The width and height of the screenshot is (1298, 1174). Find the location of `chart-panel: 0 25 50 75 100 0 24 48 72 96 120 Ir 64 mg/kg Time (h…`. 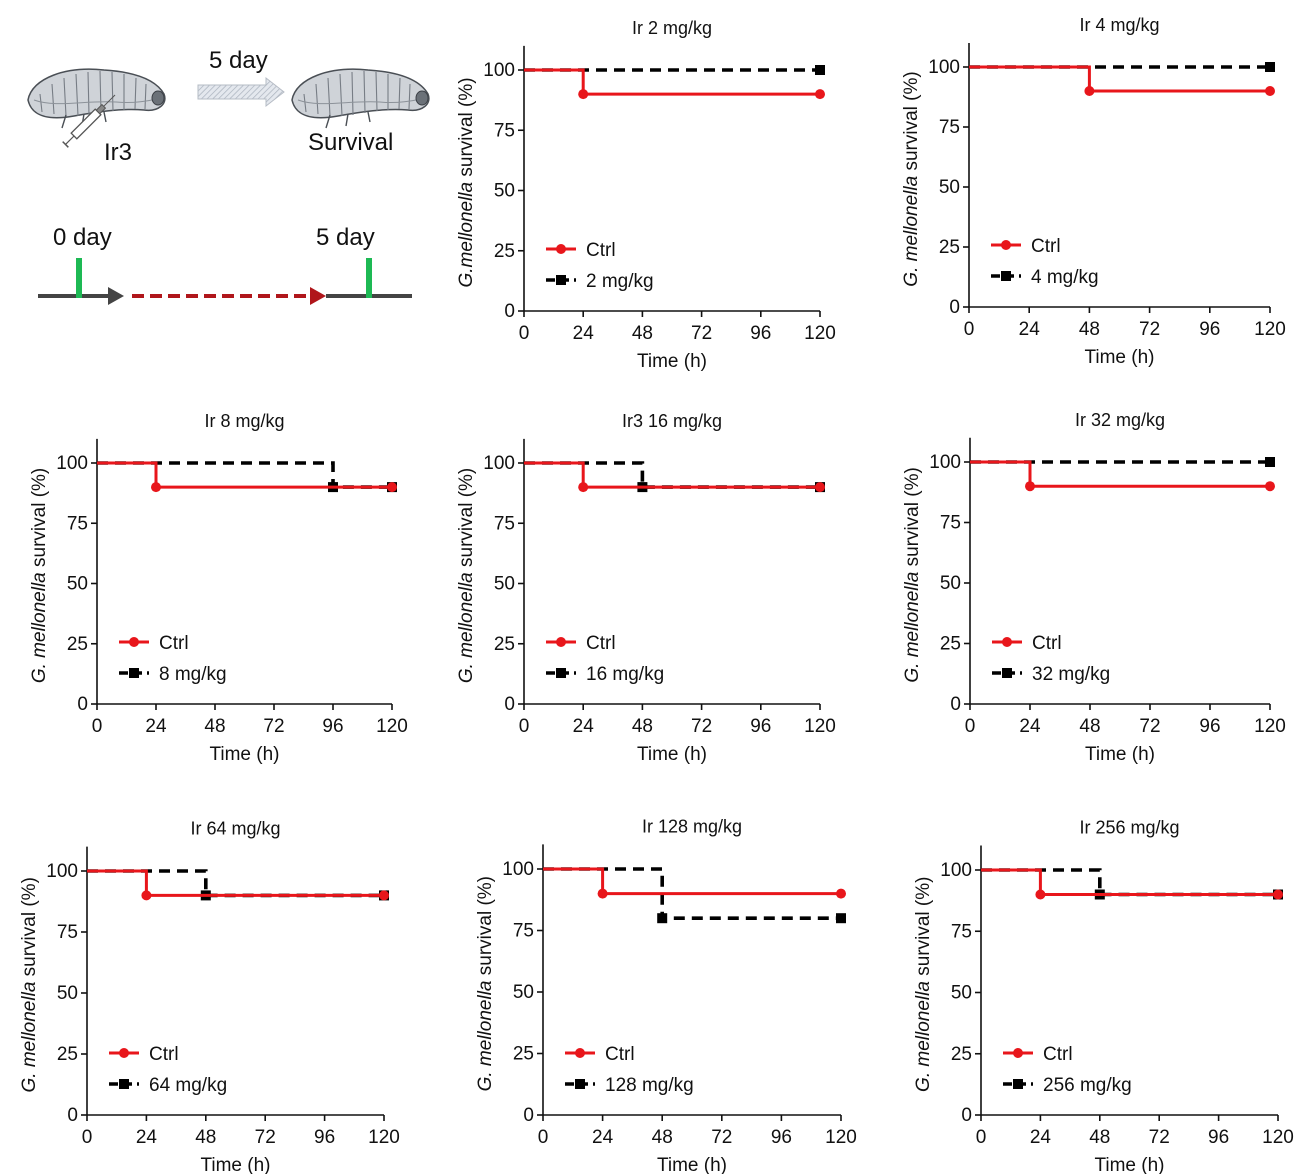

chart-panel: 0 25 50 75 100 0 24 48 72 96 120 Ir 64 mg/kg Time (h… is located at coordinates (209, 996).